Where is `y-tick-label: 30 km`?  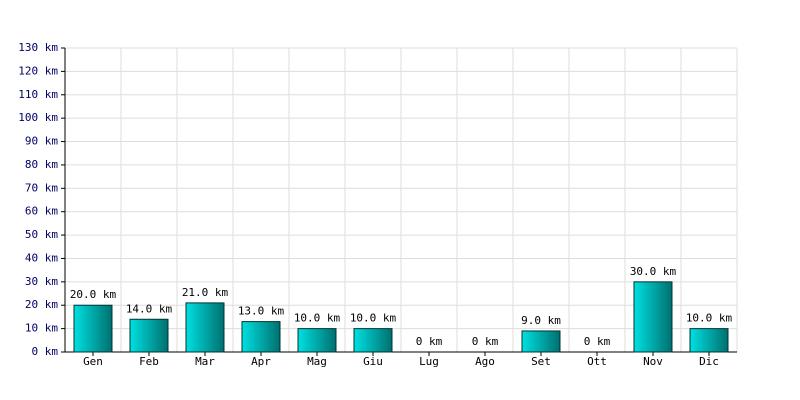
y-tick-label: 30 km is located at coordinates (41, 281).